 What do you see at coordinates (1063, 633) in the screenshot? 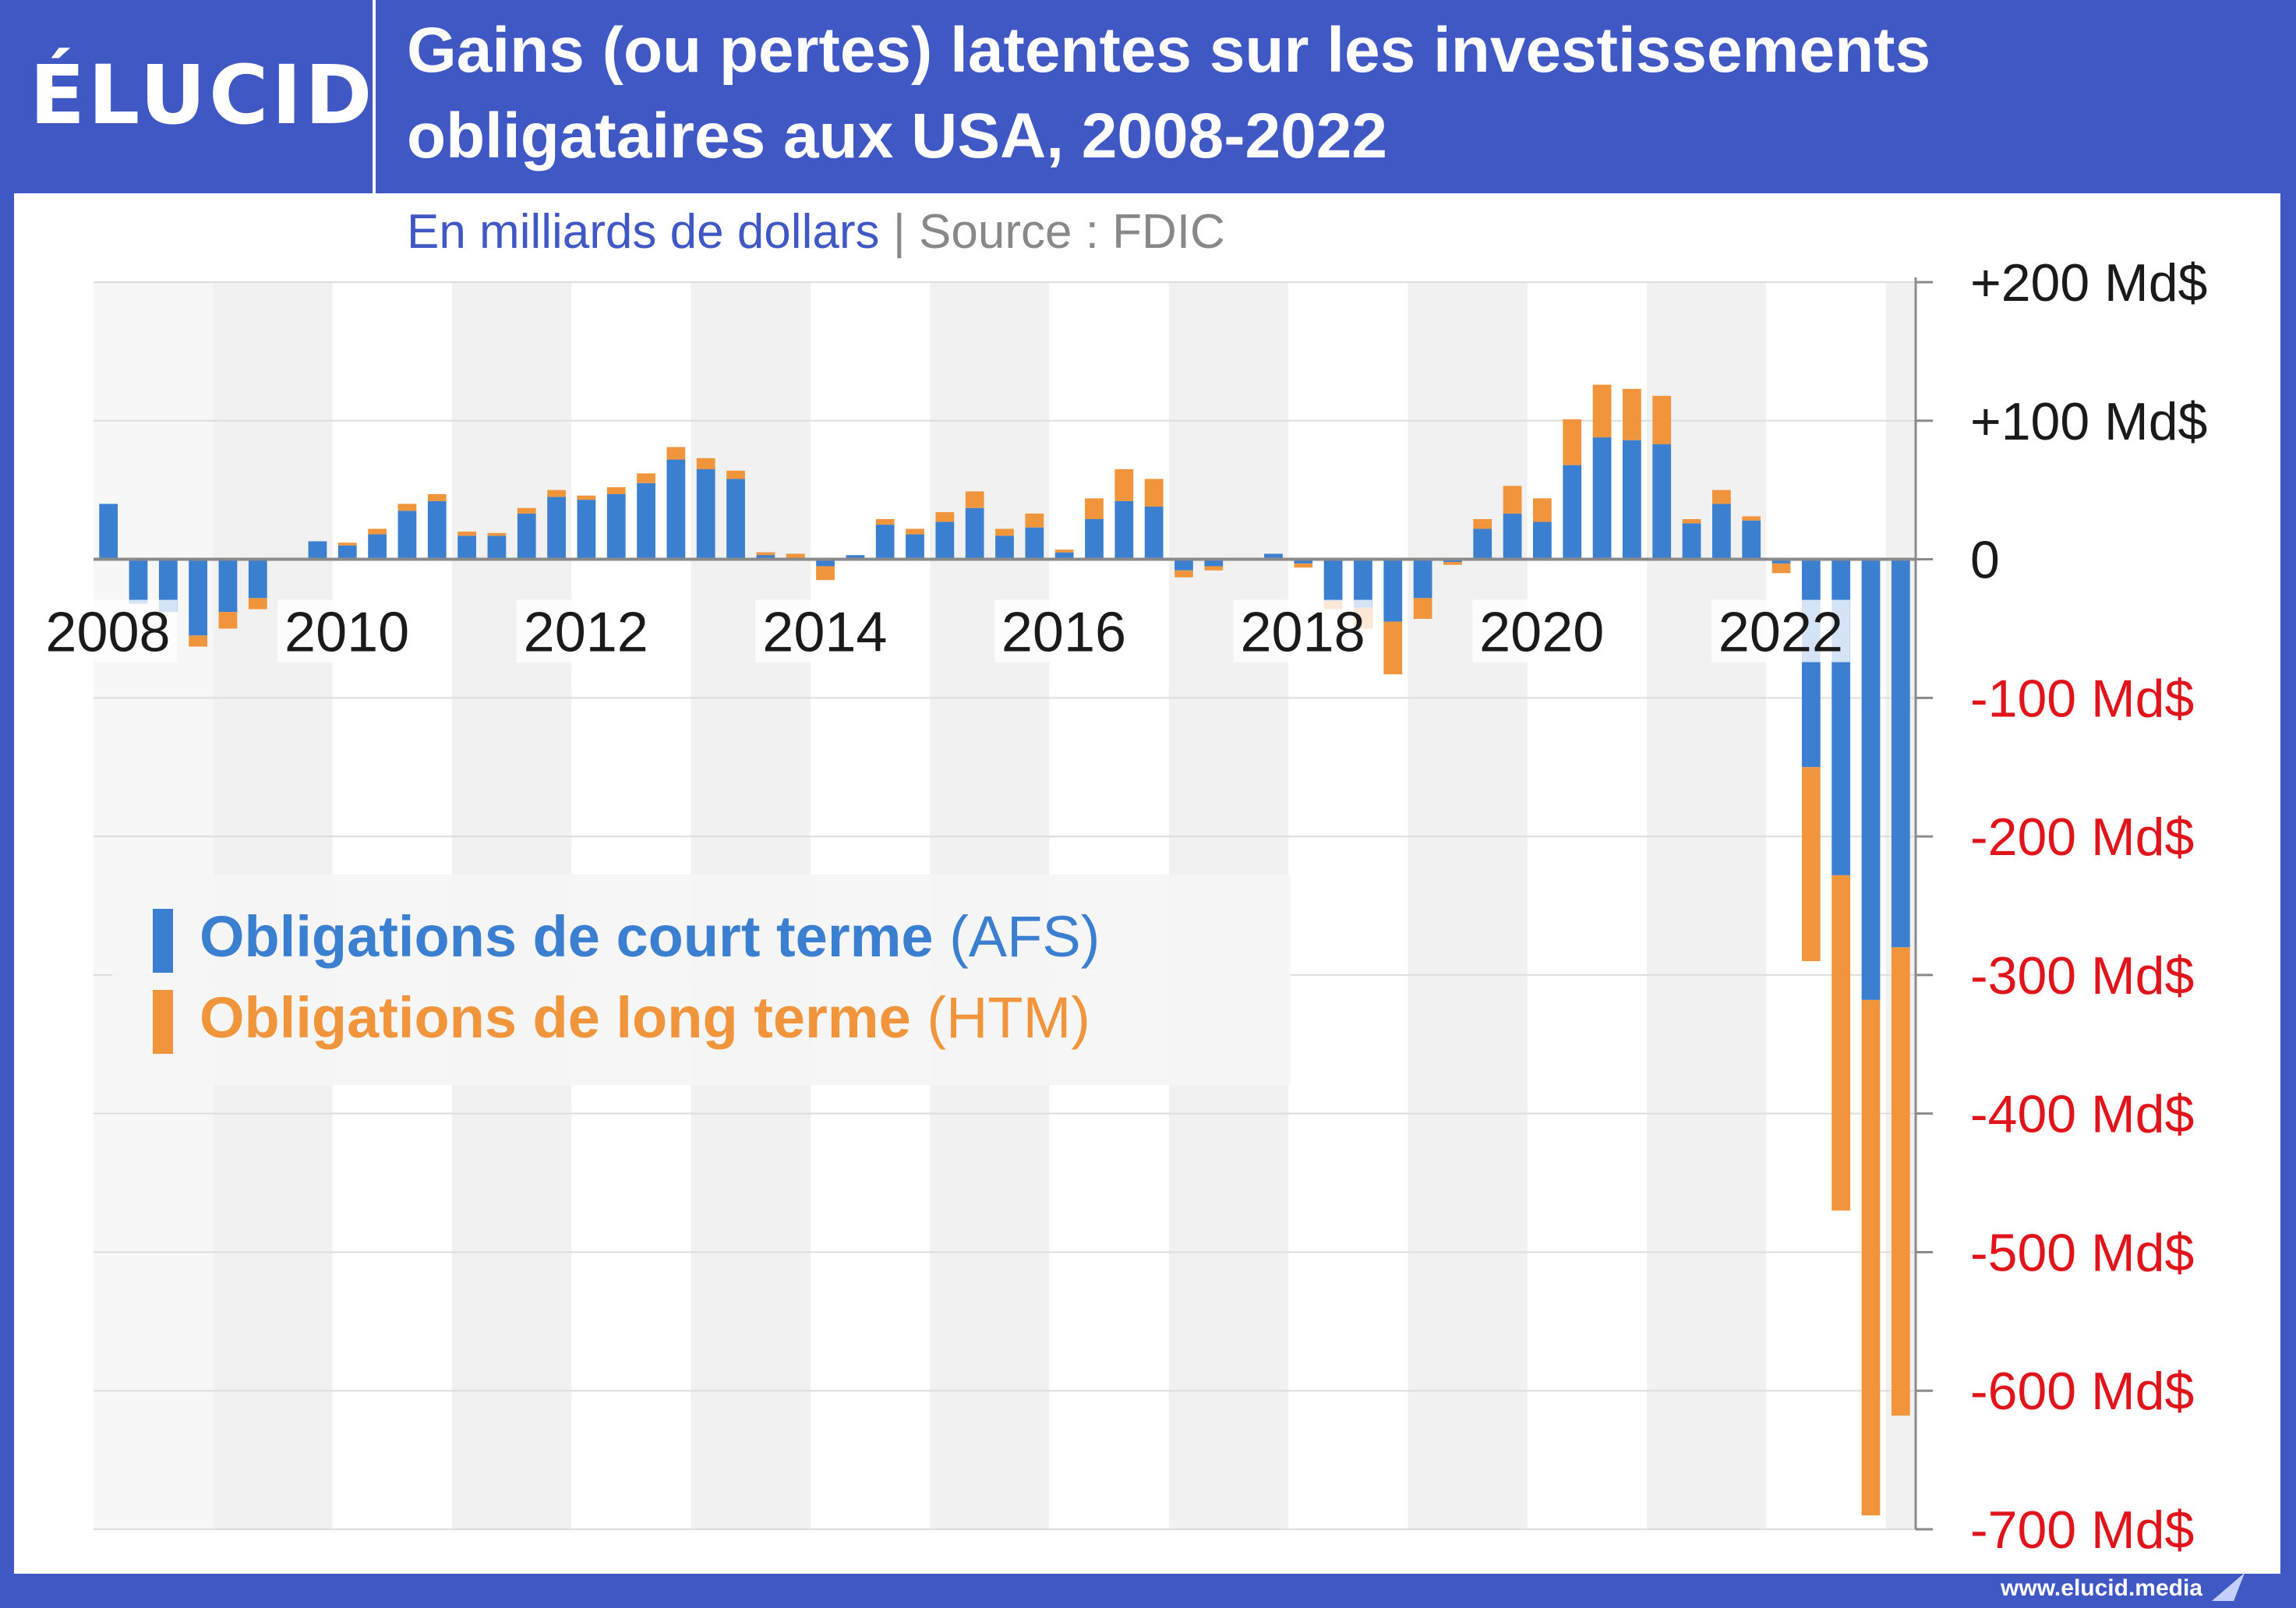
I see `x-tick-label: 2016` at bounding box center [1063, 633].